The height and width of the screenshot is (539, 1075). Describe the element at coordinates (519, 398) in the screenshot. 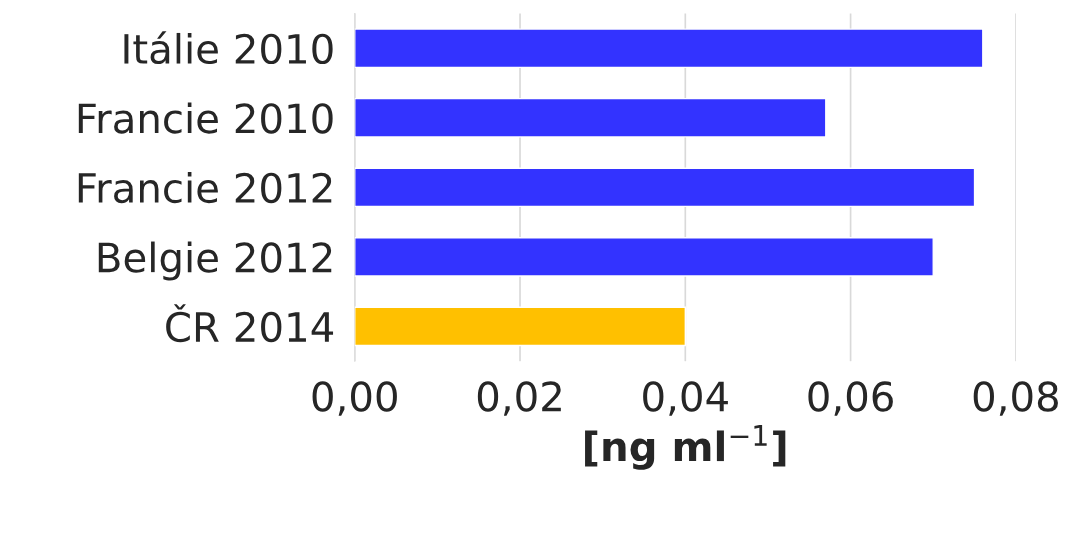

I see `x-tick-label: 0,02` at that location.